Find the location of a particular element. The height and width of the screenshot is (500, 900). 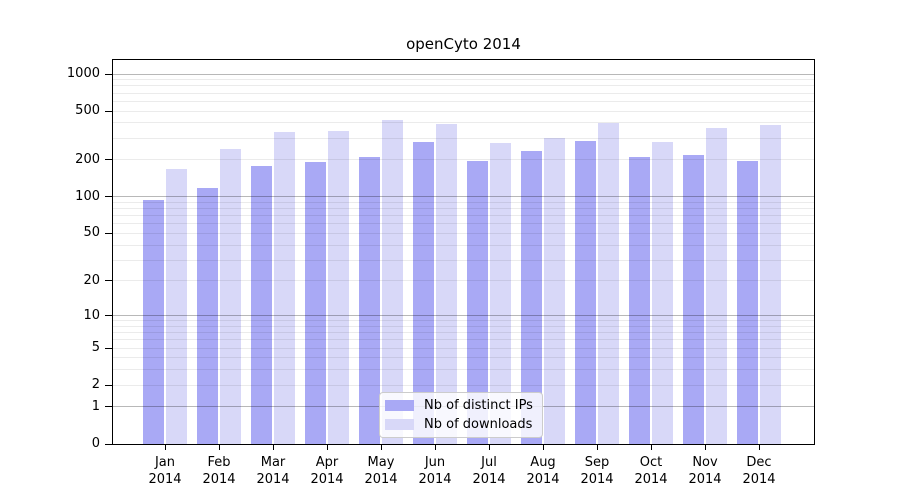

legend-item-downloads: Nb of downloads is located at coordinates (459, 424).